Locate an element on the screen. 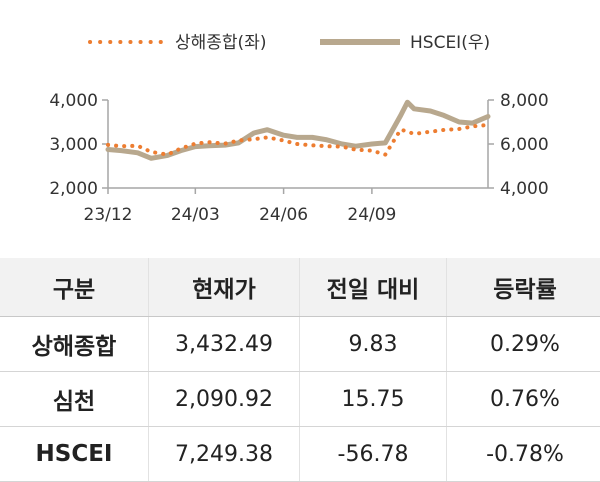 The width and height of the screenshot is (600, 482). legend-label-shanghai: 상해종합(좌) is located at coordinates (220, 43).